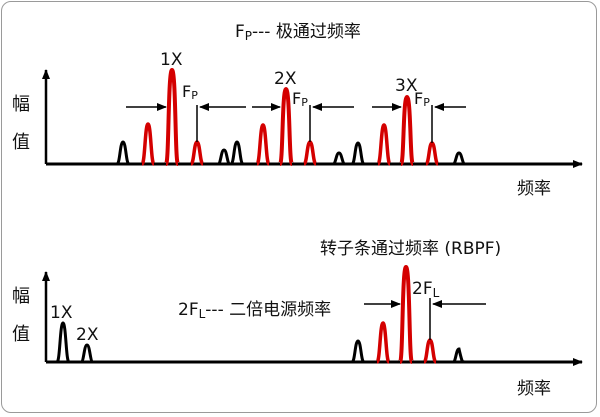  Describe the element at coordinates (21, 296) in the screenshot. I see `bottom-y-label-1: 幅` at that location.